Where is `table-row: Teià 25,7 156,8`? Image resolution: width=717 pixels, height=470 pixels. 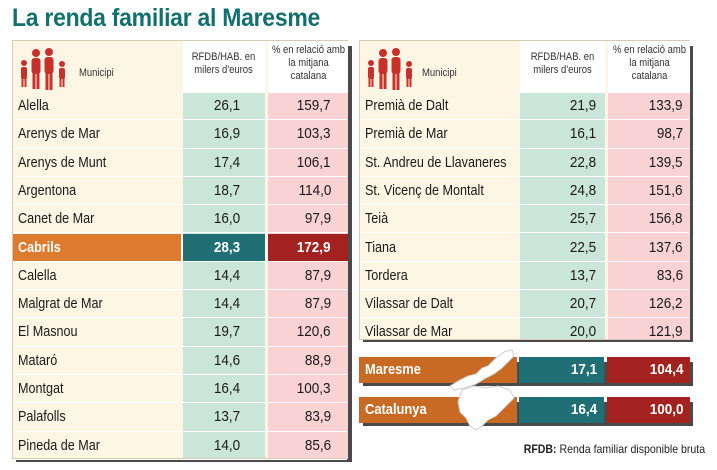 table-row: Teià 25,7 156,8 is located at coordinates (524, 219).